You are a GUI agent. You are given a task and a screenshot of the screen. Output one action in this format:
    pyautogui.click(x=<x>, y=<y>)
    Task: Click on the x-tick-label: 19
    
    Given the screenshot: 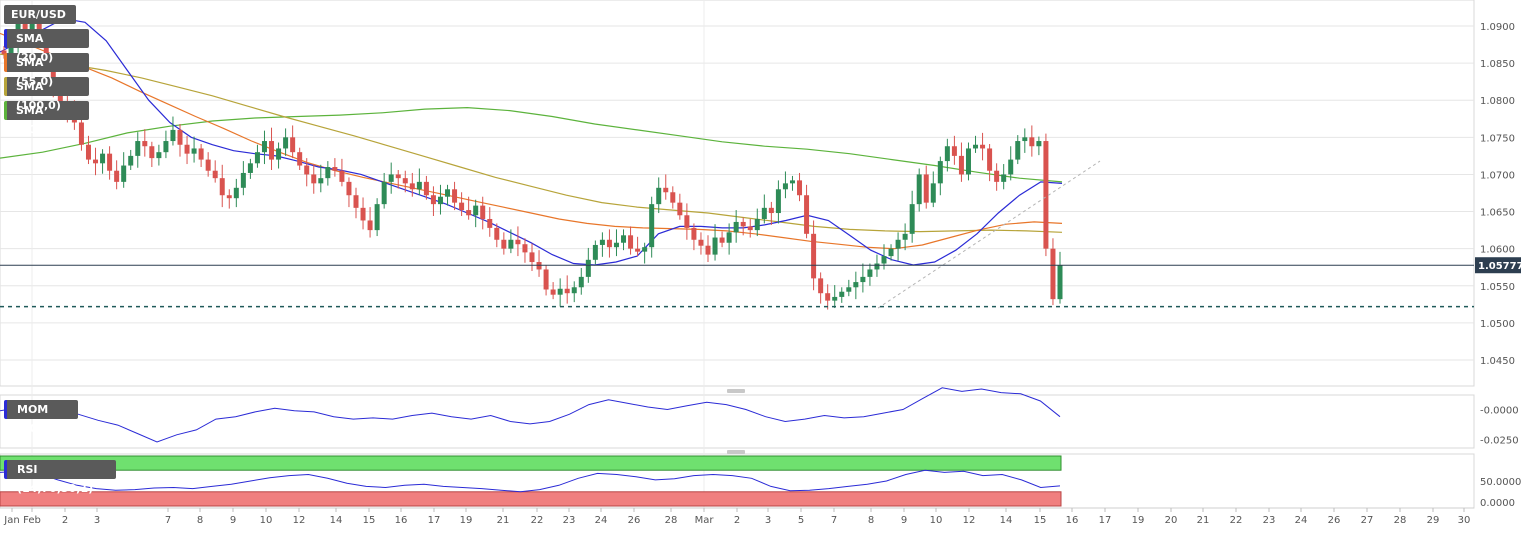 What is the action you would take?
    pyautogui.click(x=1138, y=520)
    